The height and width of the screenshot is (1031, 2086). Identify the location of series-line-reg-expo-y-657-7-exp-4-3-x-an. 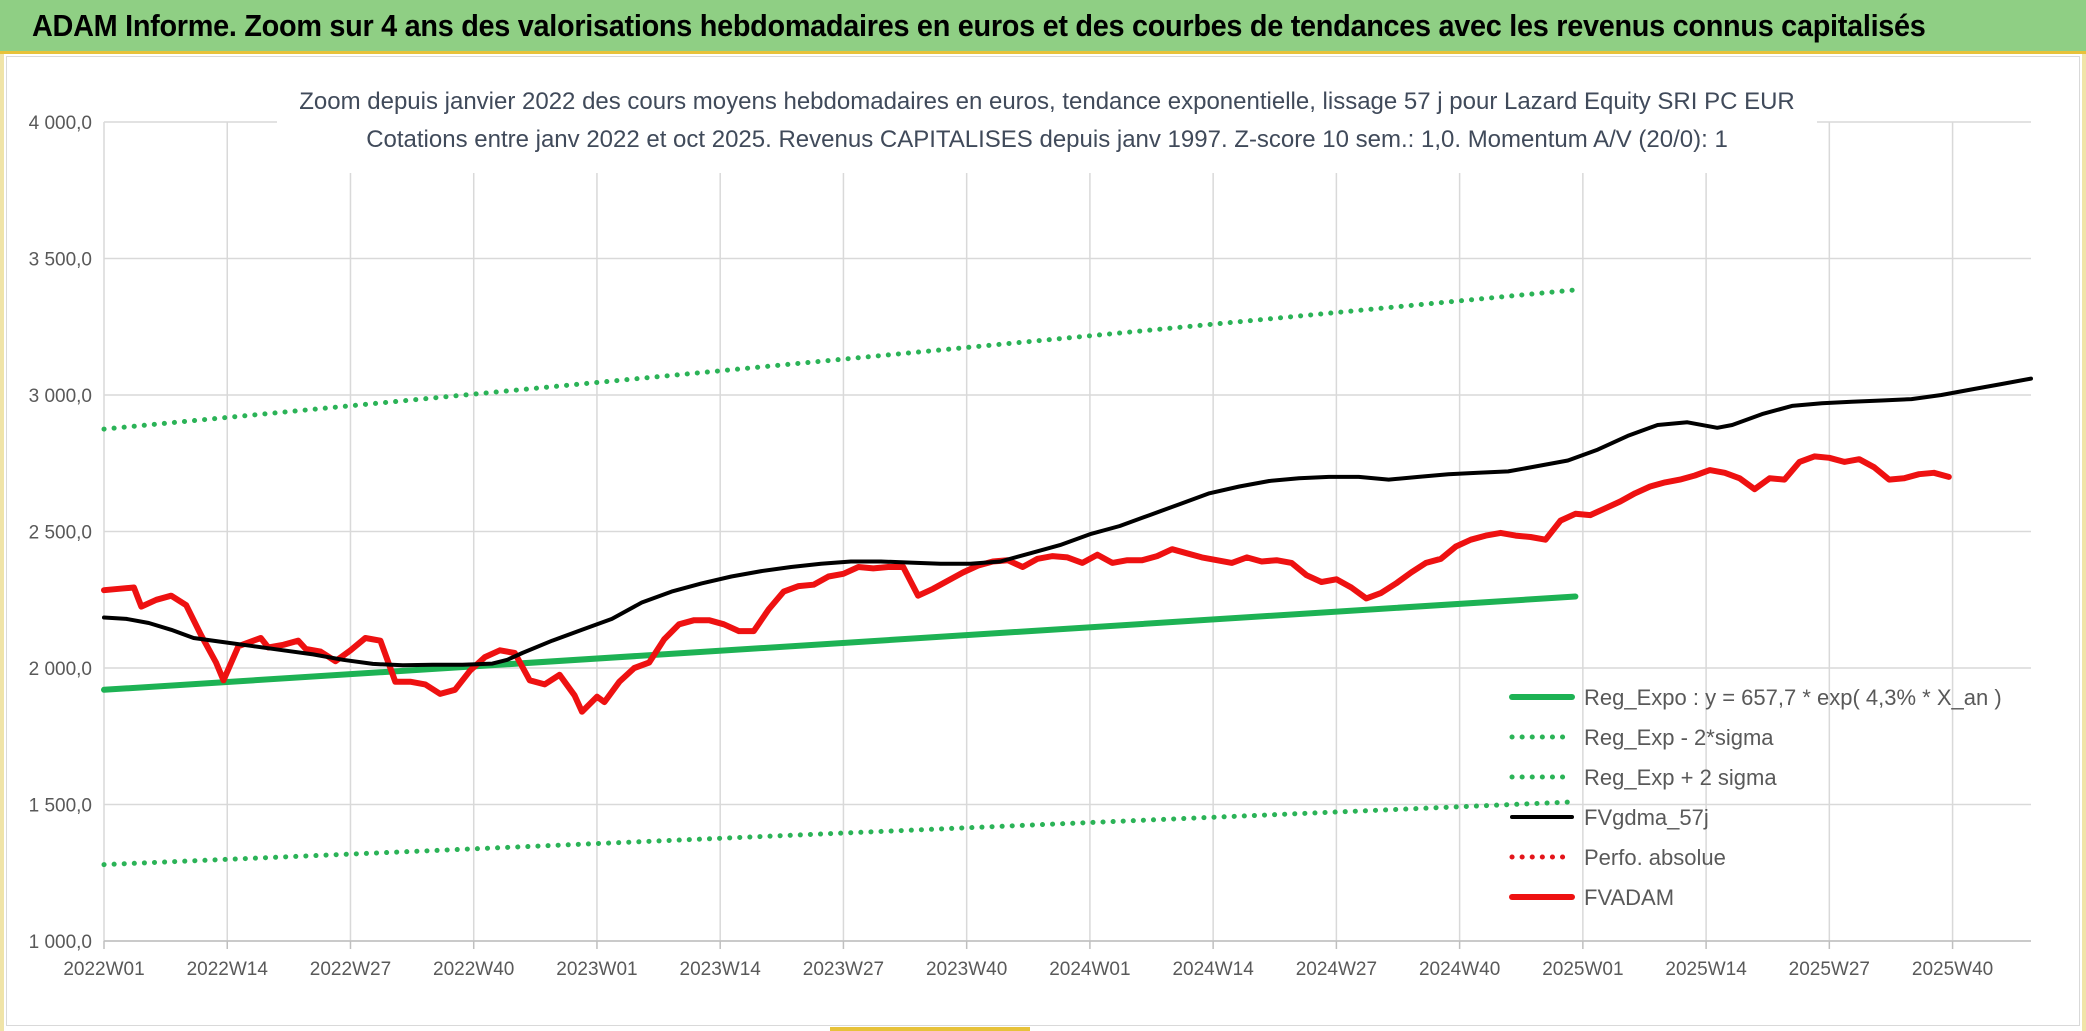
(840, 643).